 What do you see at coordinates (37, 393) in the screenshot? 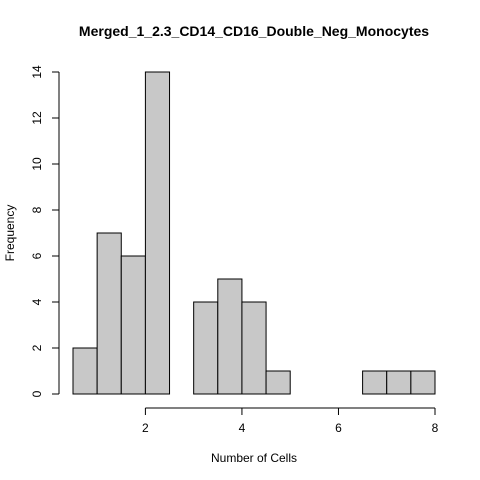
I see `y-tick-label-0: 0` at bounding box center [37, 393].